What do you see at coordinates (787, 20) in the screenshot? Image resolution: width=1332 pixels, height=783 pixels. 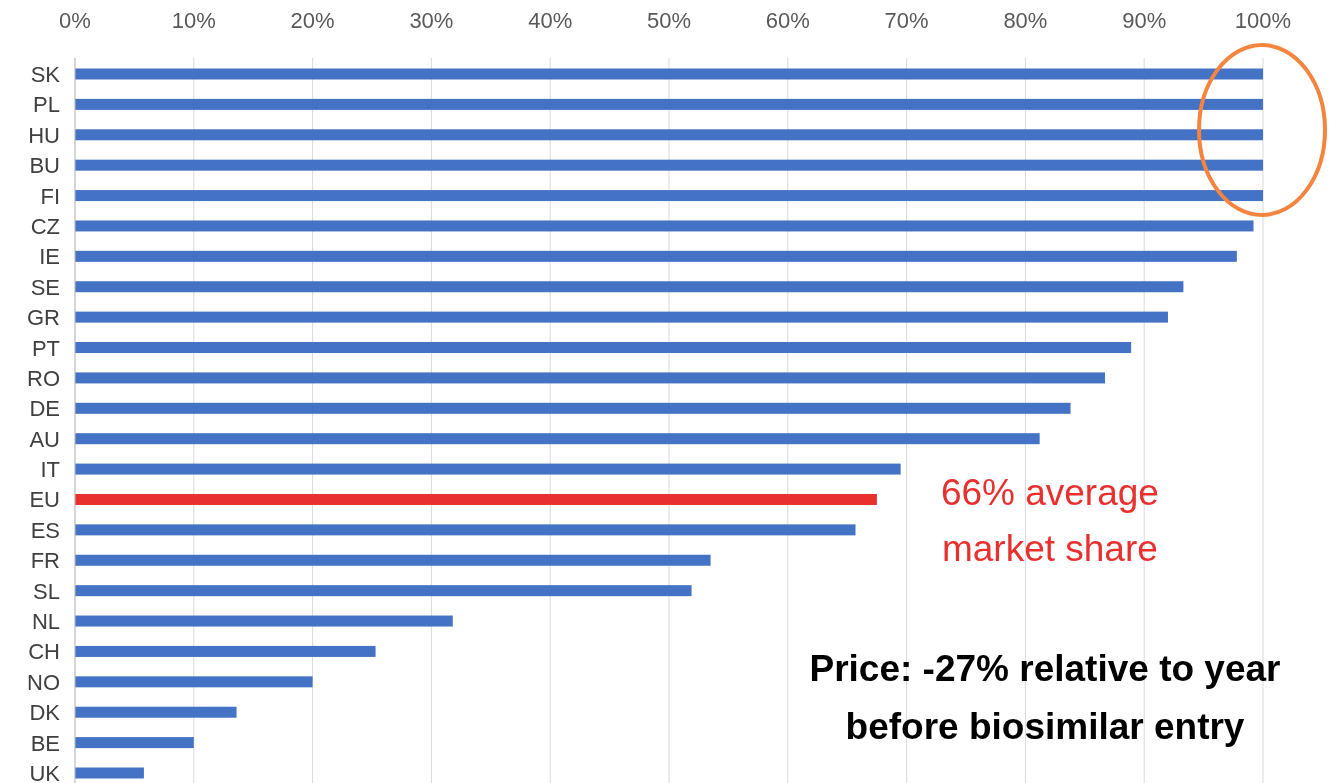 I see `x-tick-label: 60%` at bounding box center [787, 20].